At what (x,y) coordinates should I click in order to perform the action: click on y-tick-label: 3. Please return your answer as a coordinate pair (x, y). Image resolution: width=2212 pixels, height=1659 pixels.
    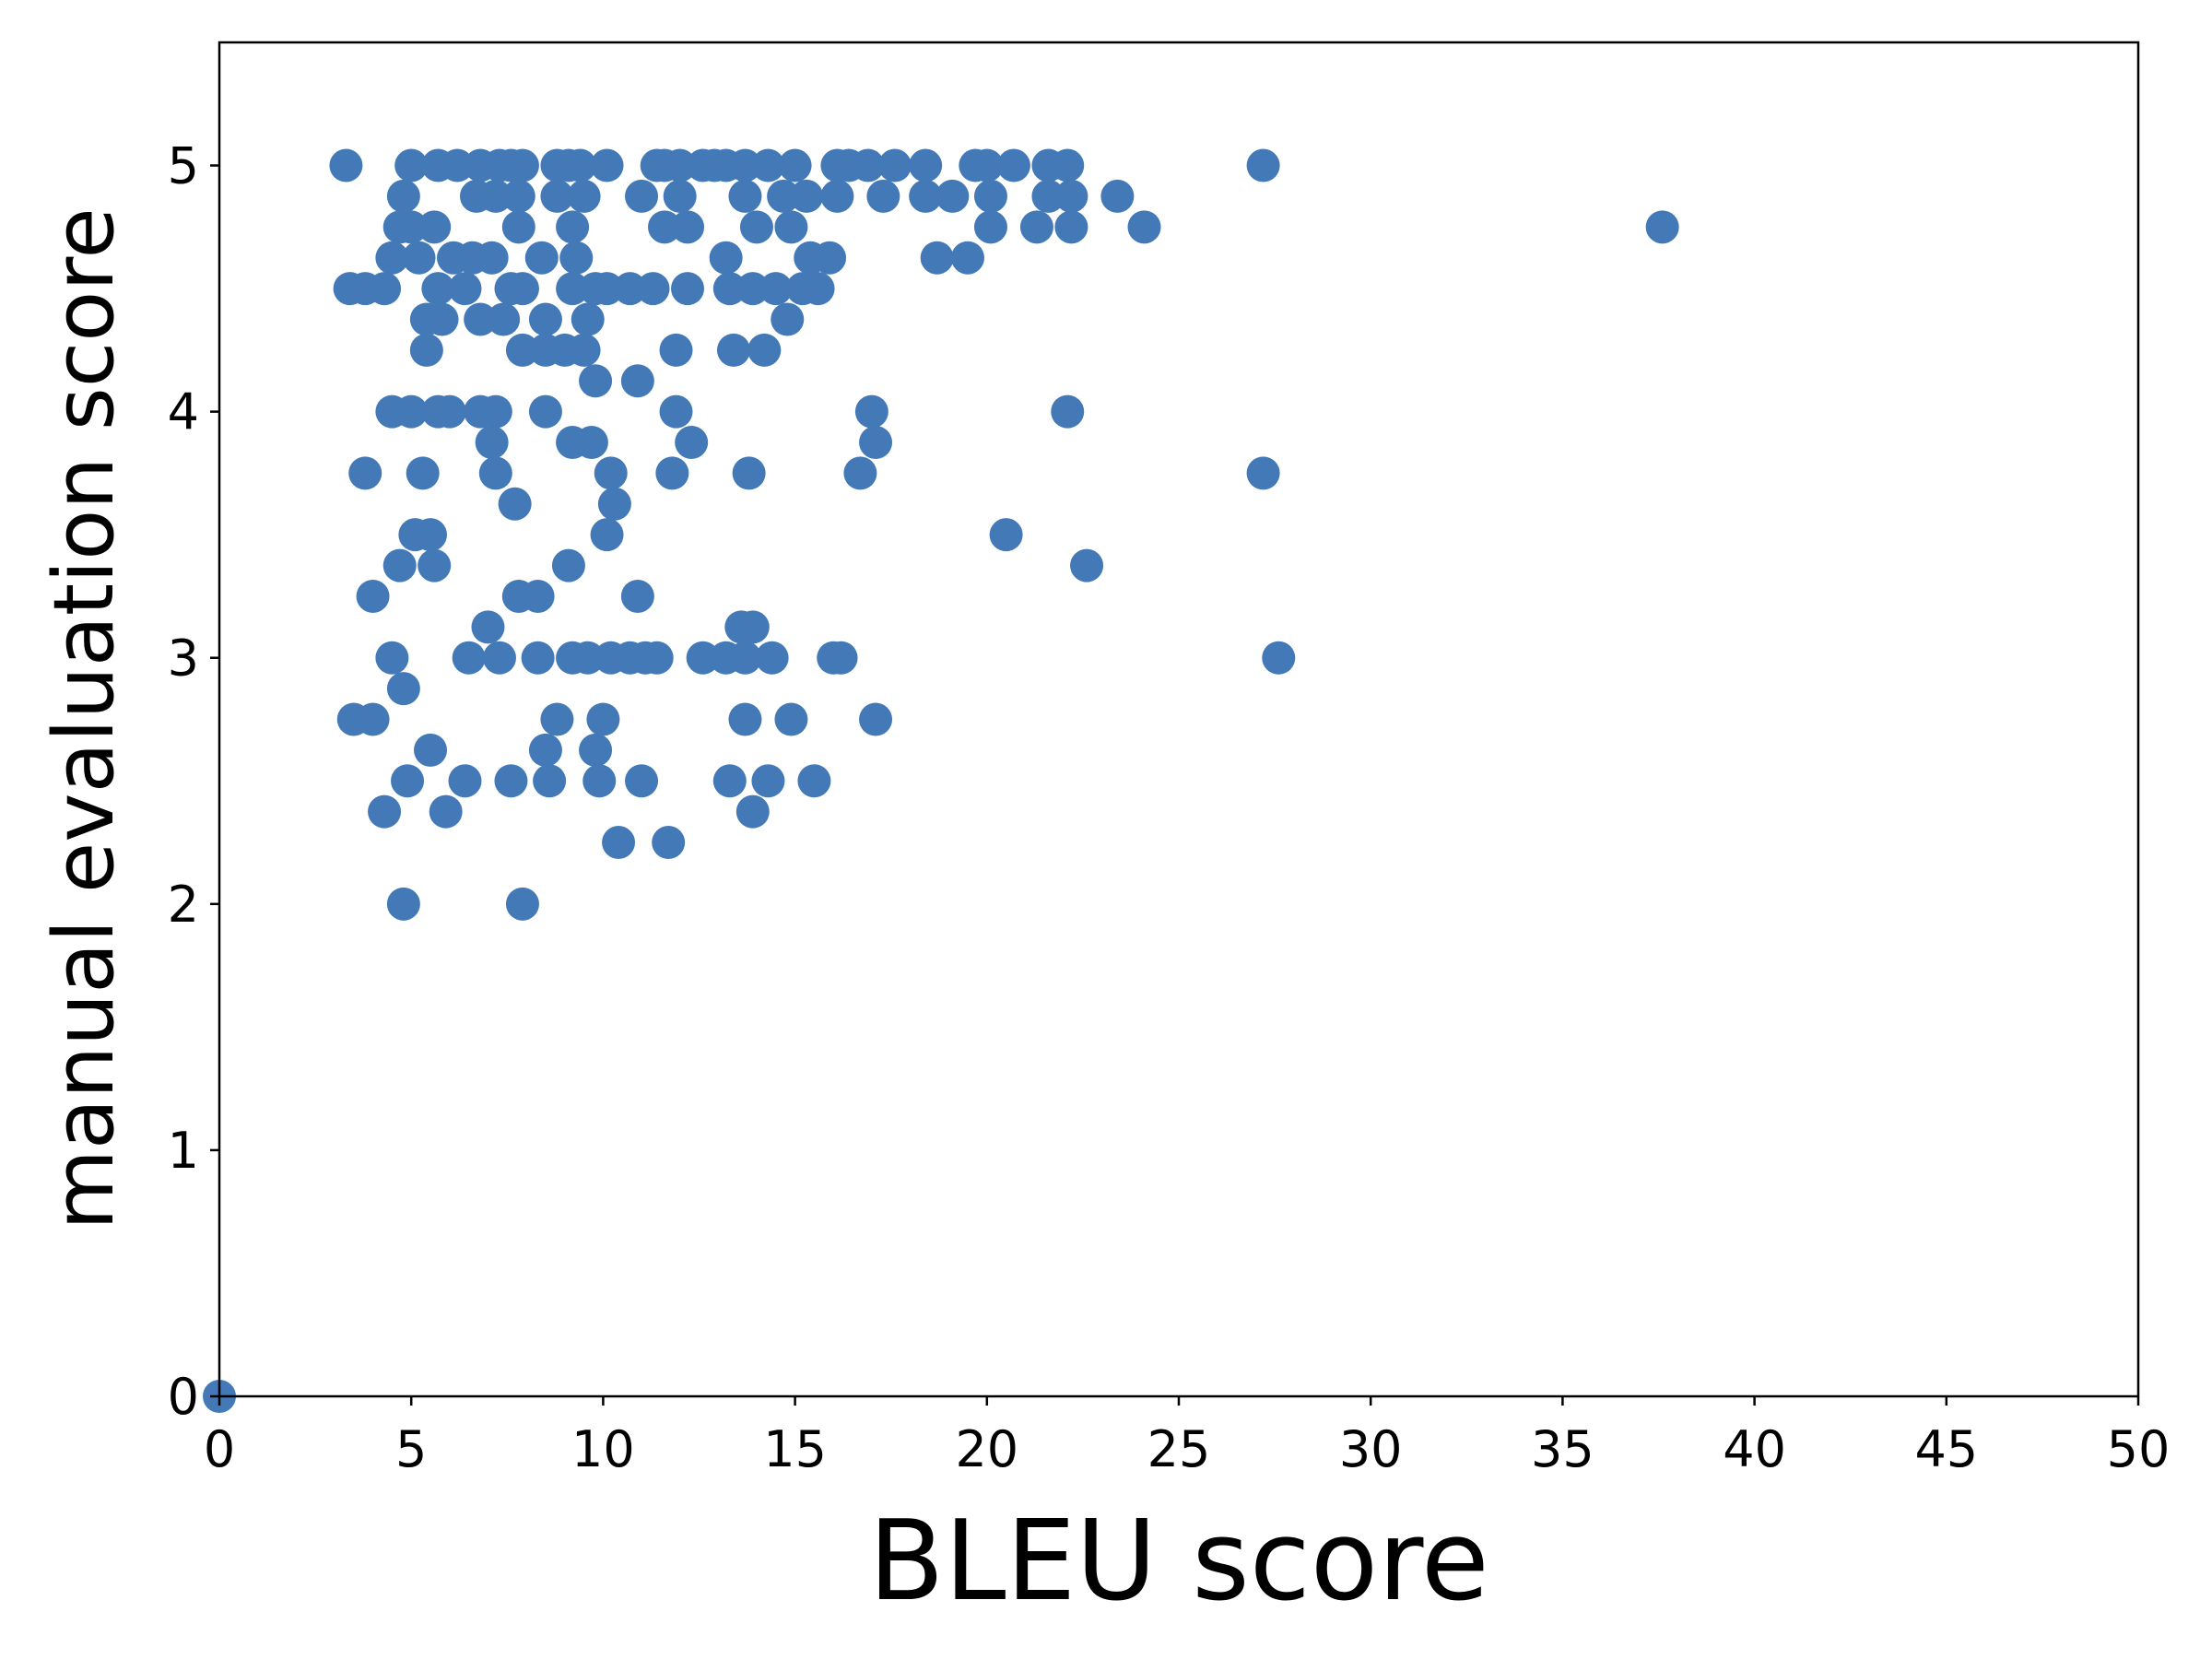
    Looking at the image, I should click on (183, 658).